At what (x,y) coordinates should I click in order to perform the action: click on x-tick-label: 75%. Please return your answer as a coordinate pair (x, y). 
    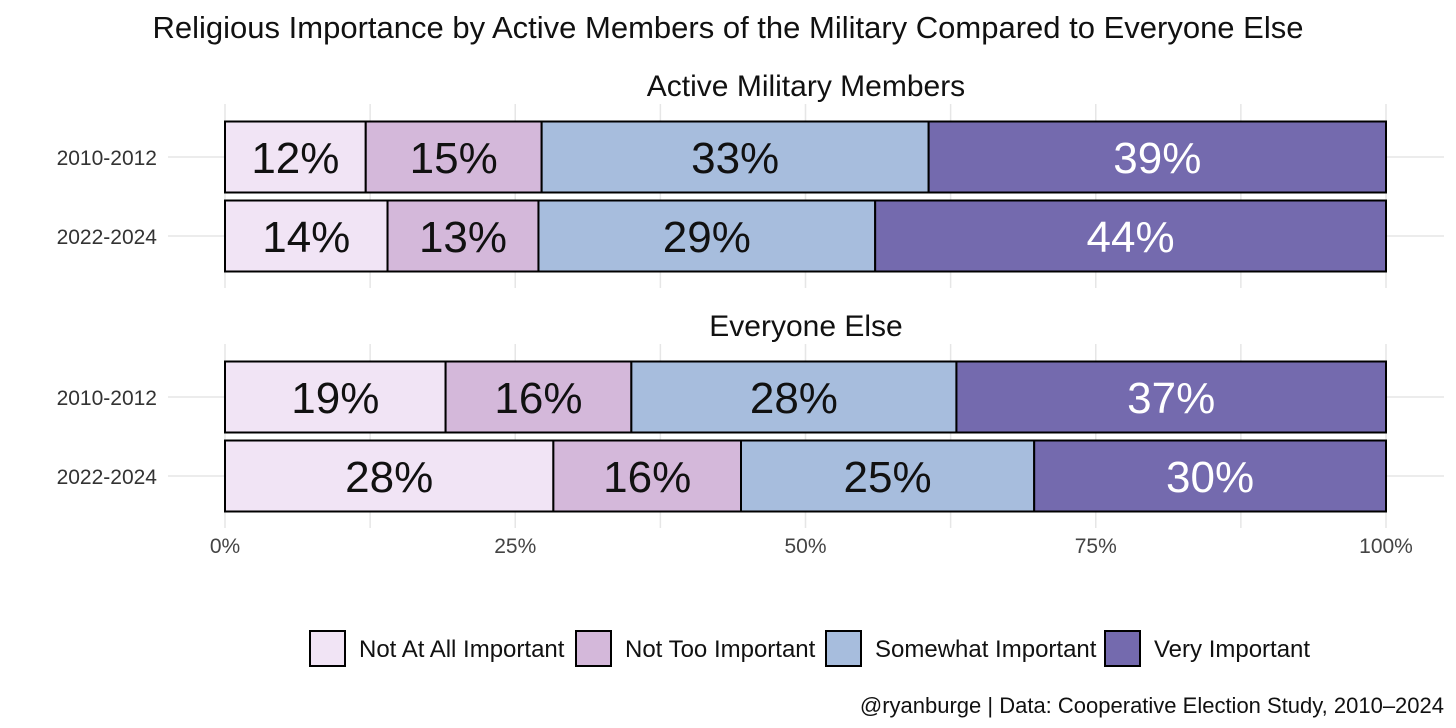
    Looking at the image, I should click on (1096, 546).